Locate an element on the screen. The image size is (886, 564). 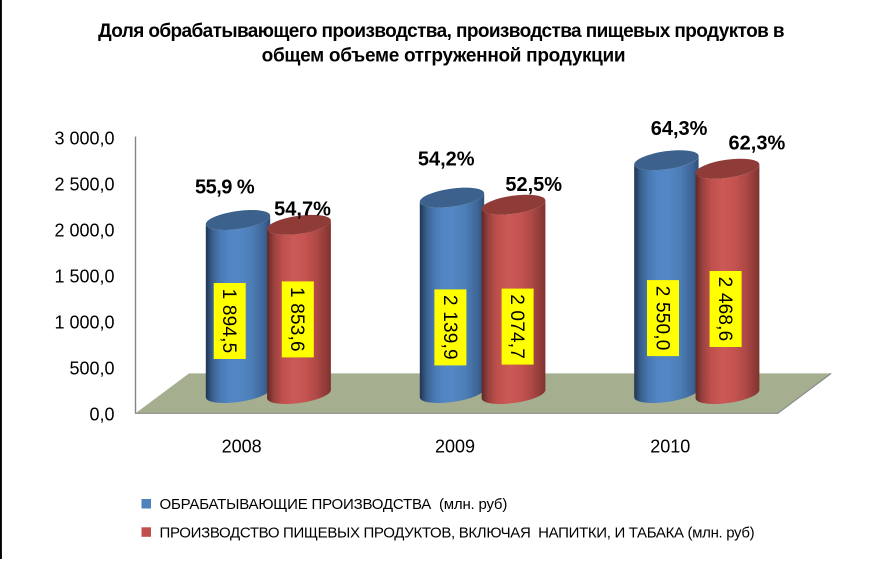
svg-text: 500,0 is located at coordinates (91, 369).